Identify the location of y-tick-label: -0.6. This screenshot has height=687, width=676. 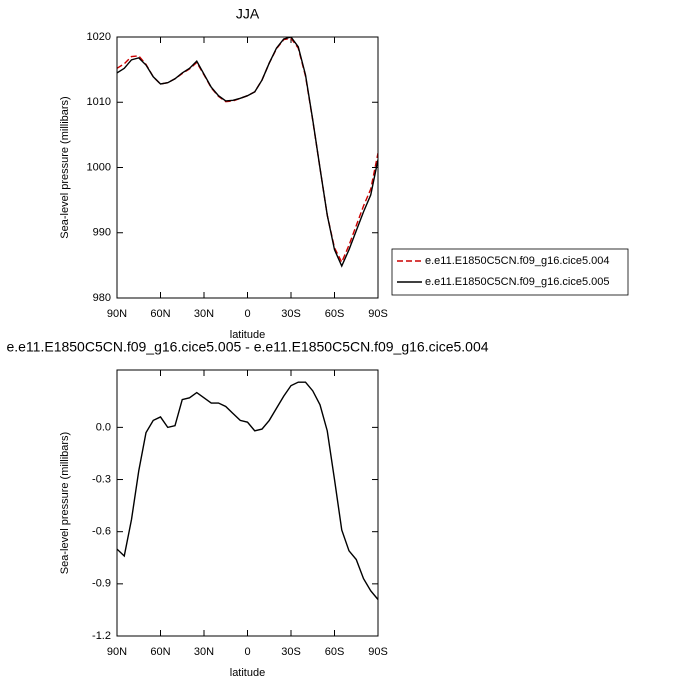
(101, 532).